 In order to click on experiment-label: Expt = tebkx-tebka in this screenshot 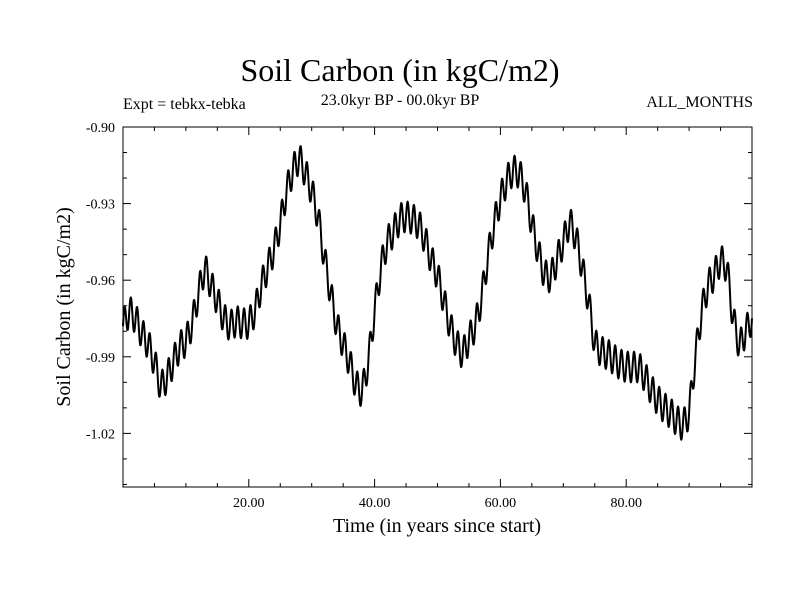, I will do `click(184, 104)`.